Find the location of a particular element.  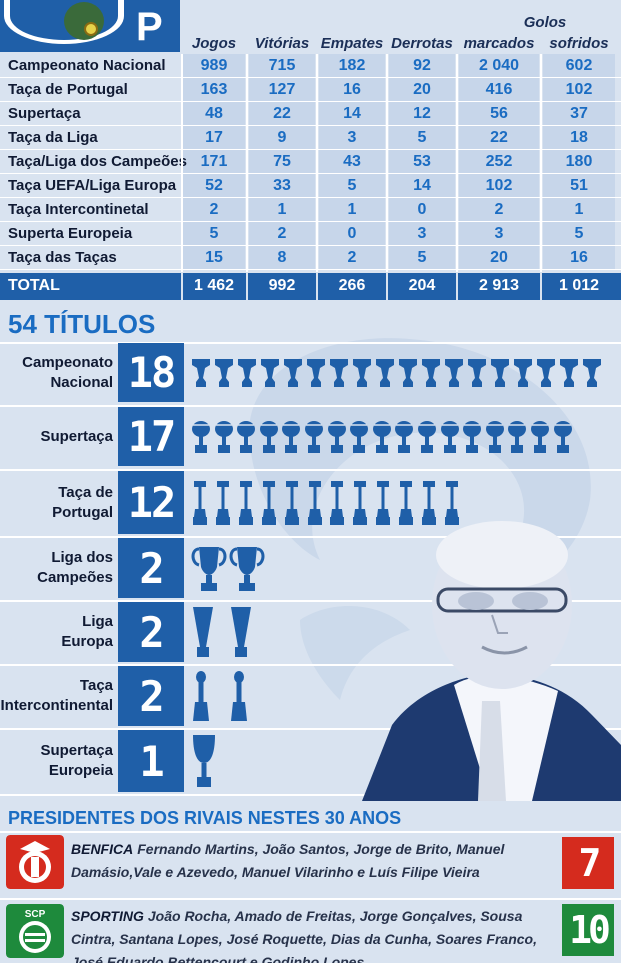

cell-games: 989 is located at coordinates (214, 65).